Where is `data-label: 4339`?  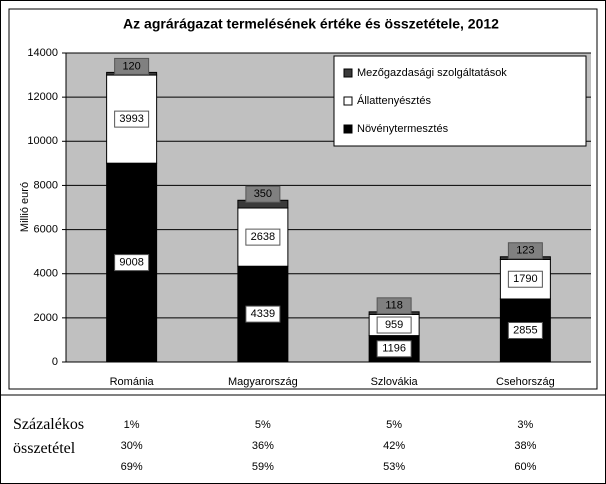 data-label: 4339 is located at coordinates (263, 314).